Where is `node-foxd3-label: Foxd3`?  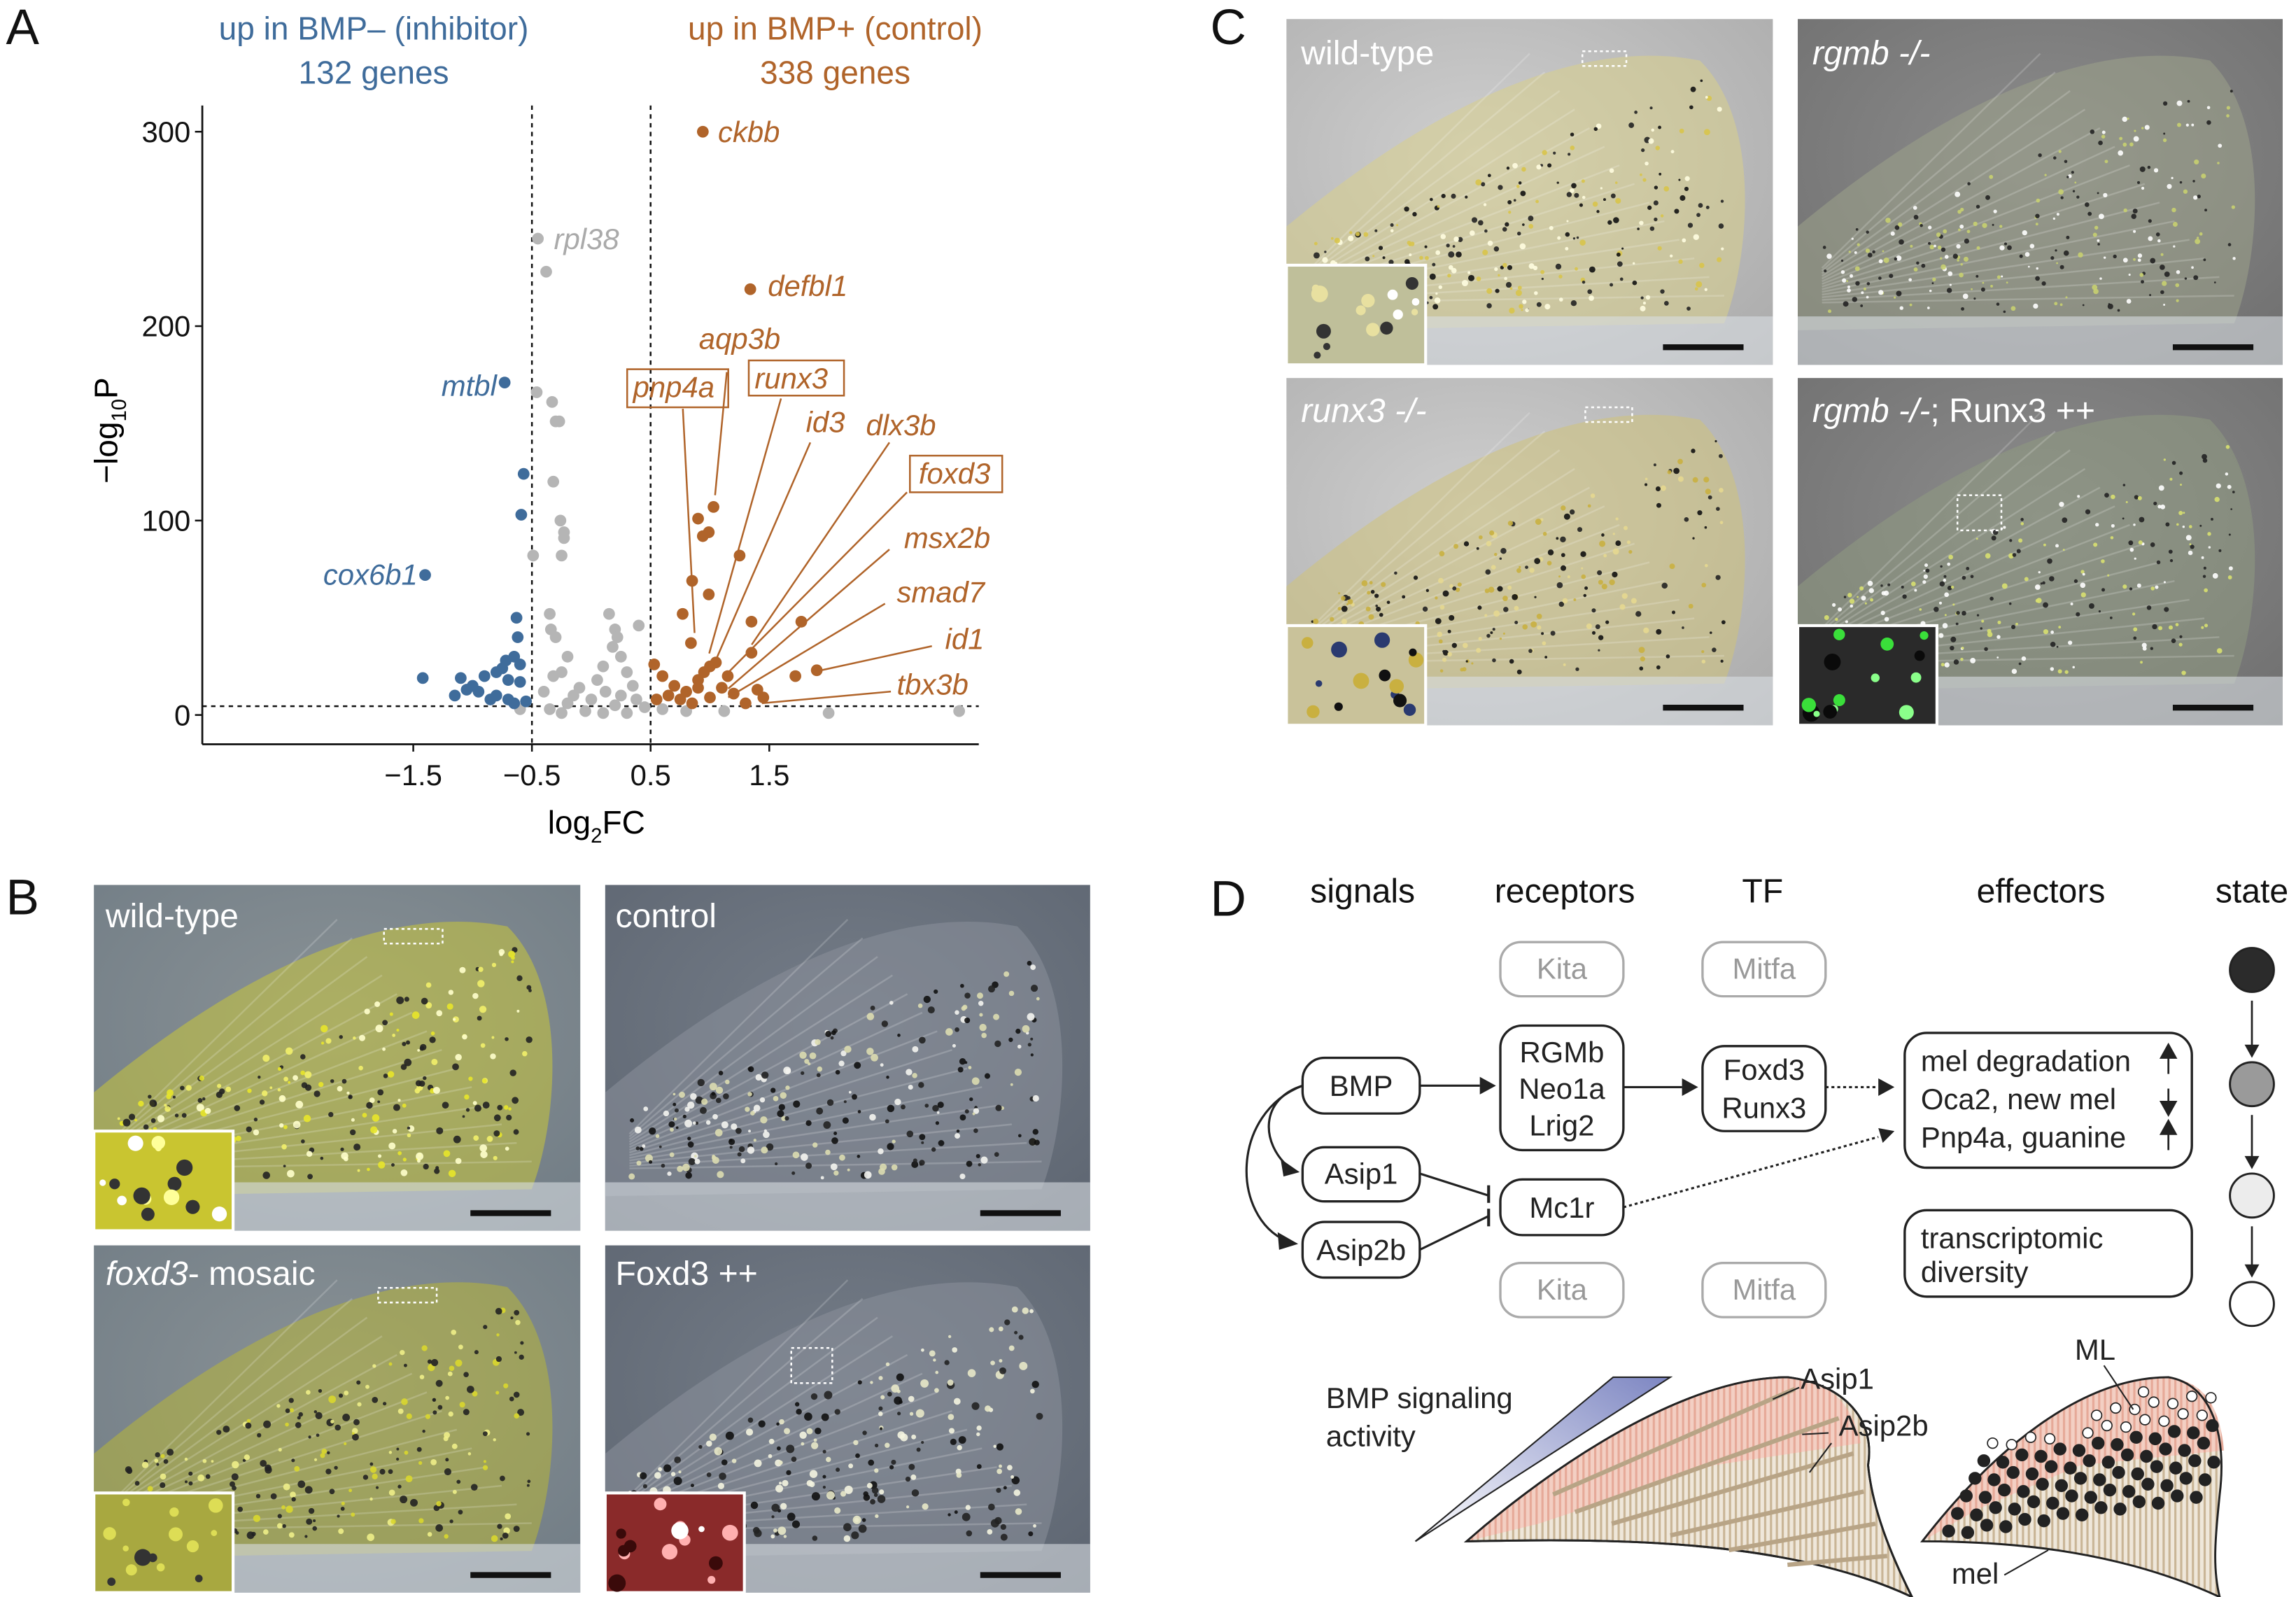
node-foxd3-label: Foxd3 is located at coordinates (1764, 1070).